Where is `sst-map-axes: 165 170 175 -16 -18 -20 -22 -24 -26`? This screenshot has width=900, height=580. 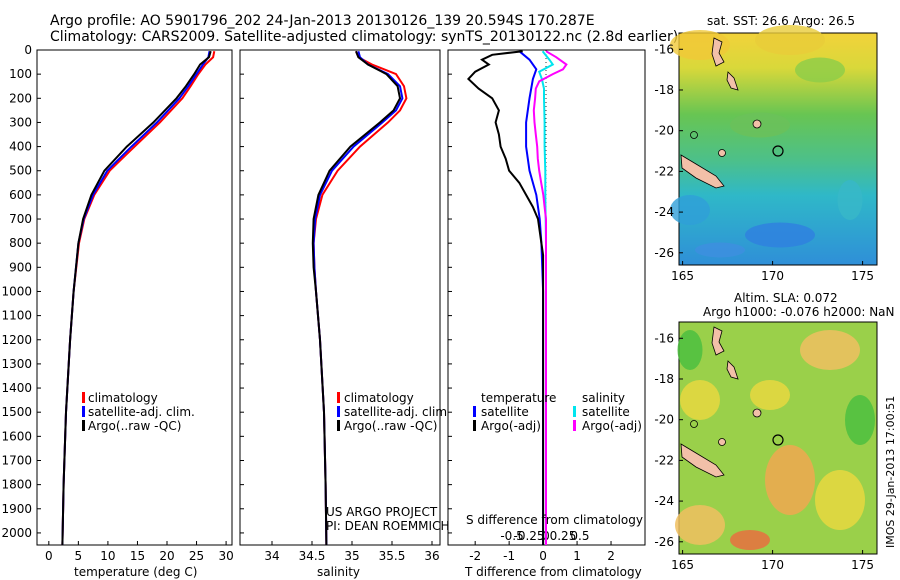
sst-map-axes: 165 170 175 -16 -18 -20 -22 -24 -26 is located at coordinates (764, 162).